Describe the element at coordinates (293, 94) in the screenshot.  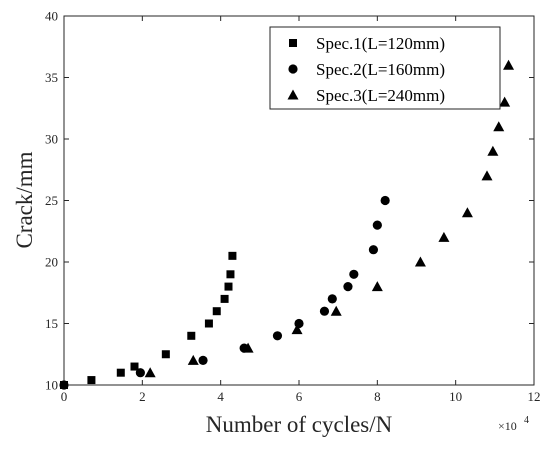
I see `legend-marker-triangle` at that location.